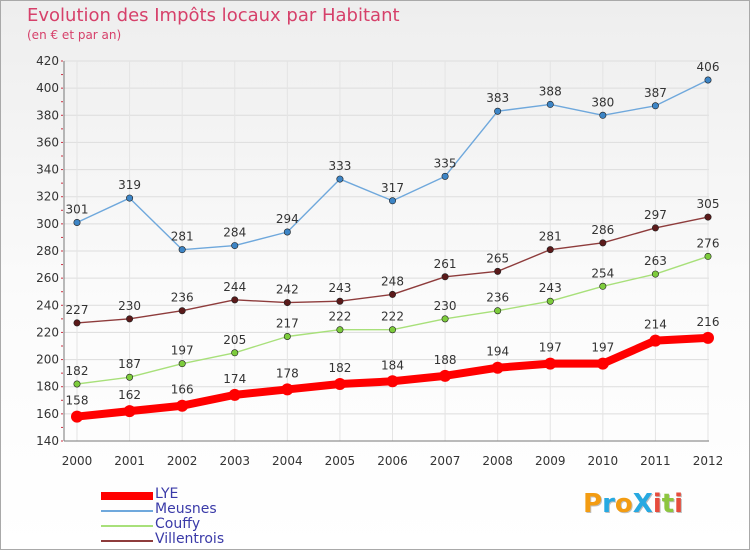 The image size is (750, 551). Describe the element at coordinates (708, 461) in the screenshot. I see `x-tick-label: 2012` at that location.